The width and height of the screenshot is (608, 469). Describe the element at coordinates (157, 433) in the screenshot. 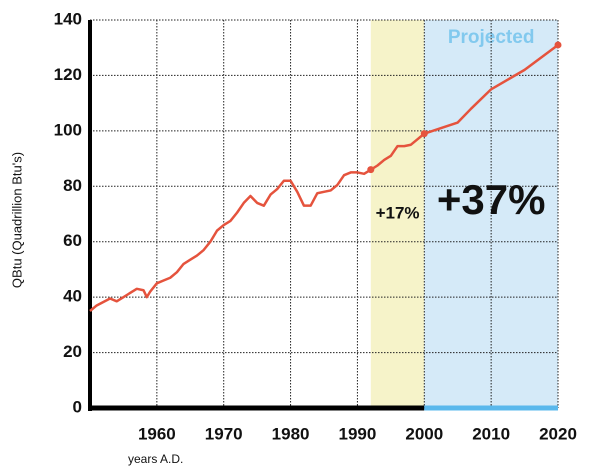

I see `x-tick-label: 1960` at that location.